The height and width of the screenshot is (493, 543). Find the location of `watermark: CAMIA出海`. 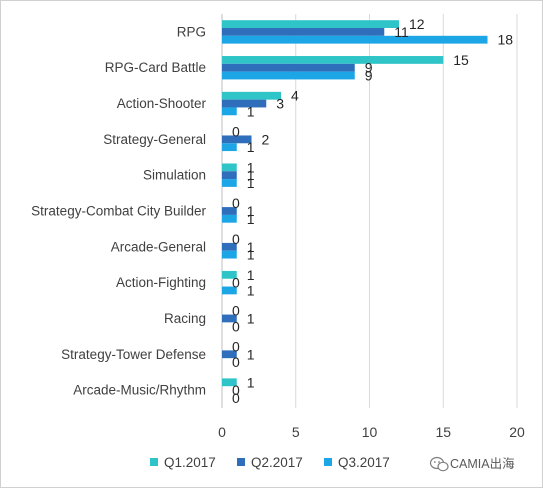

watermark: CAMIA出海 is located at coordinates (472, 464).